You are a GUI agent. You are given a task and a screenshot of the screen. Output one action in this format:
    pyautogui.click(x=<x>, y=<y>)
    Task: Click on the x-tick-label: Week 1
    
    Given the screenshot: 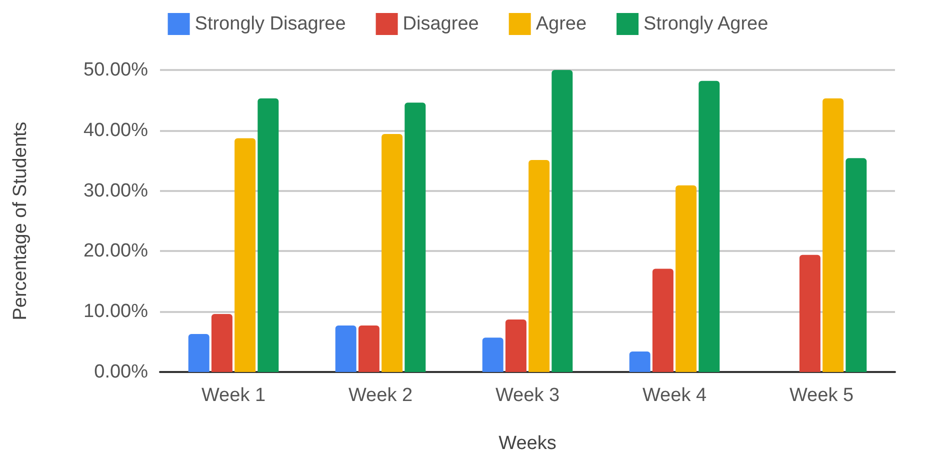 What is the action you would take?
    pyautogui.click(x=233, y=395)
    